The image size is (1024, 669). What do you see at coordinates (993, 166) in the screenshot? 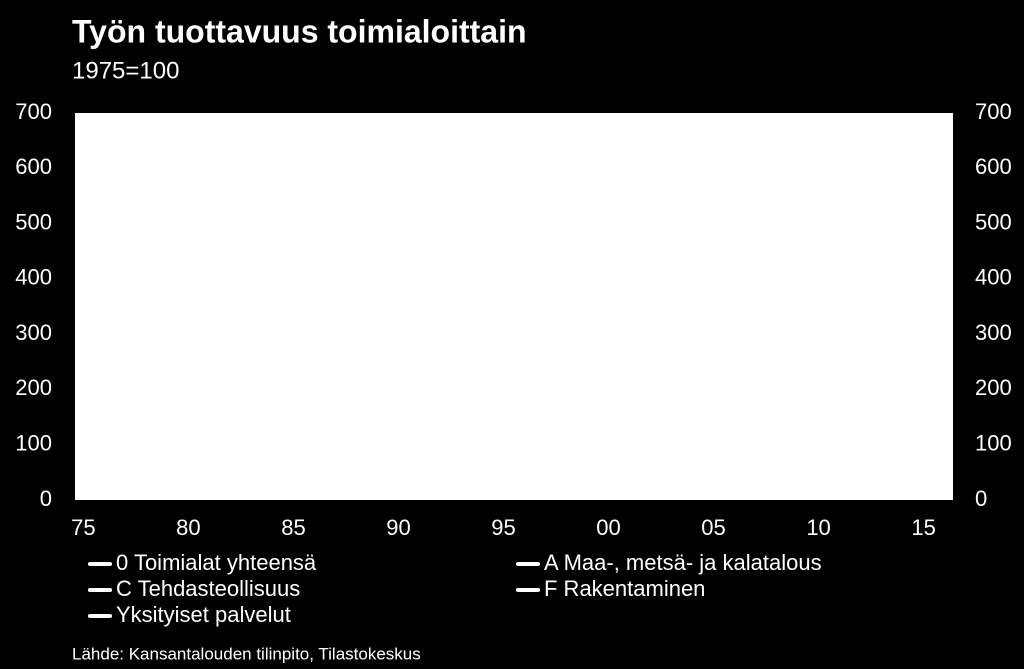
I see `y2-tick-label: 600` at bounding box center [993, 166].